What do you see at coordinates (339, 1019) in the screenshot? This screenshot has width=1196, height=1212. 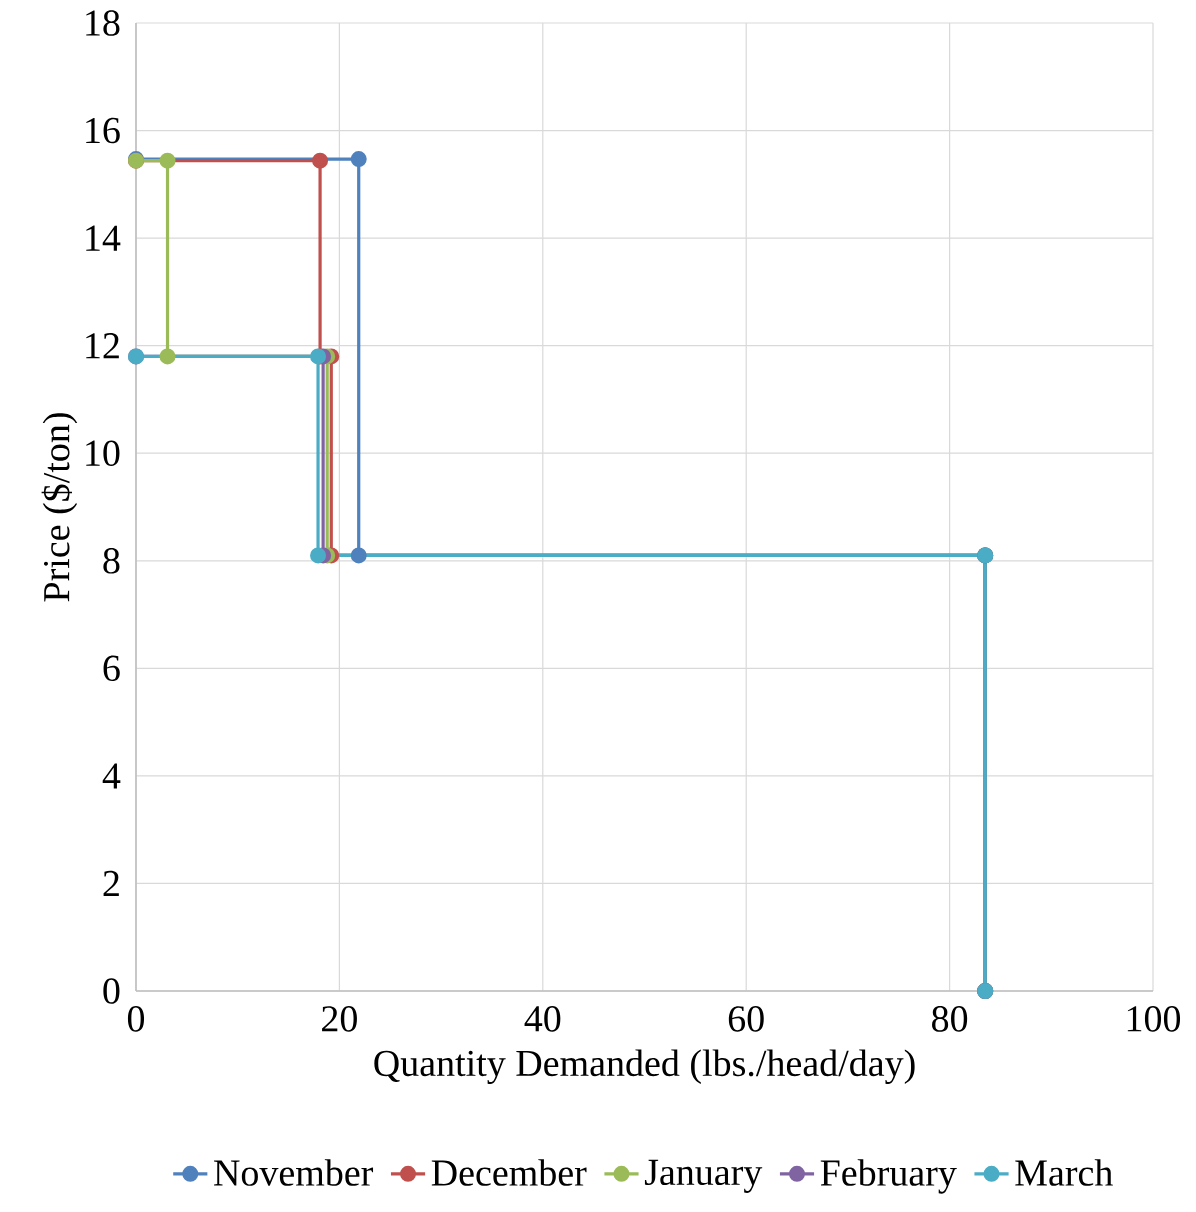 I see `x-tick-label: 20` at bounding box center [339, 1019].